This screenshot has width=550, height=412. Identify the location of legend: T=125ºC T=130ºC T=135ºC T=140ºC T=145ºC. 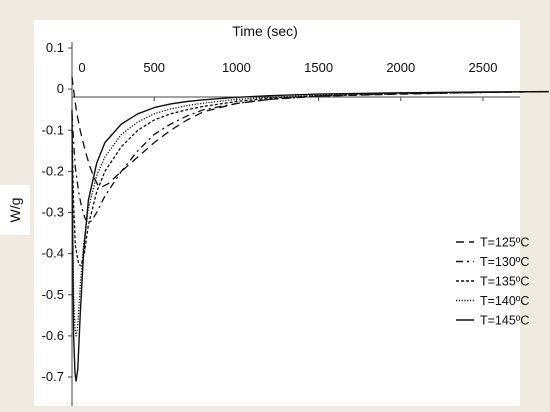
(492, 282).